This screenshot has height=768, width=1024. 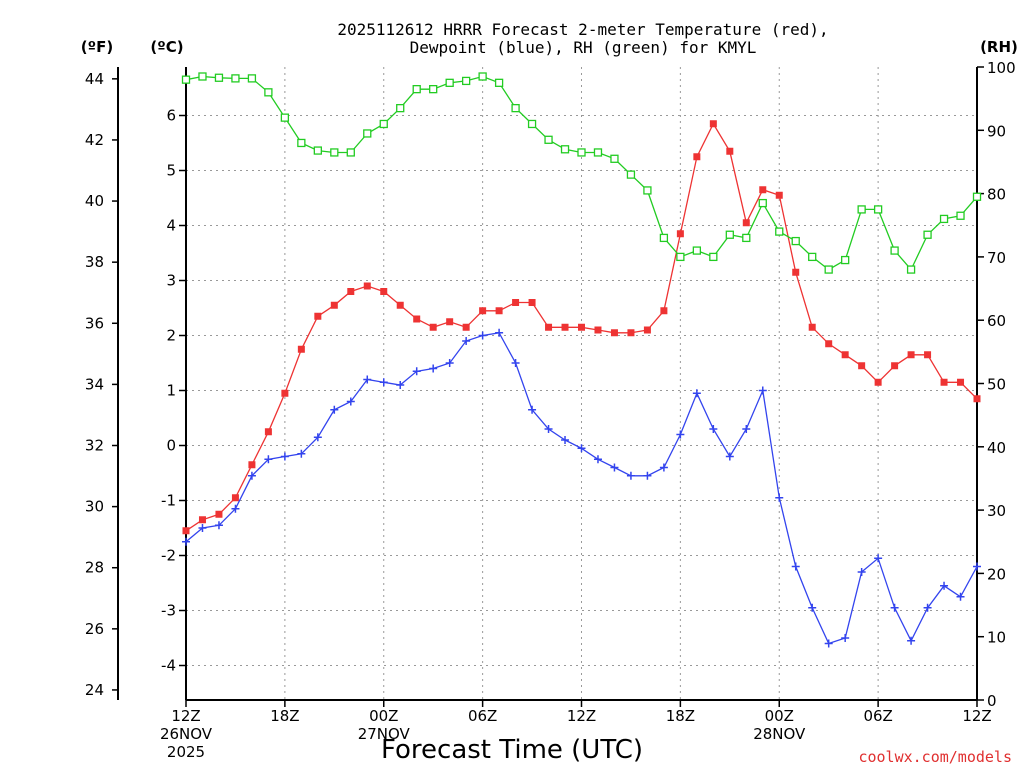 I want to click on rh-tick-label: 80, so click(x=996, y=195).